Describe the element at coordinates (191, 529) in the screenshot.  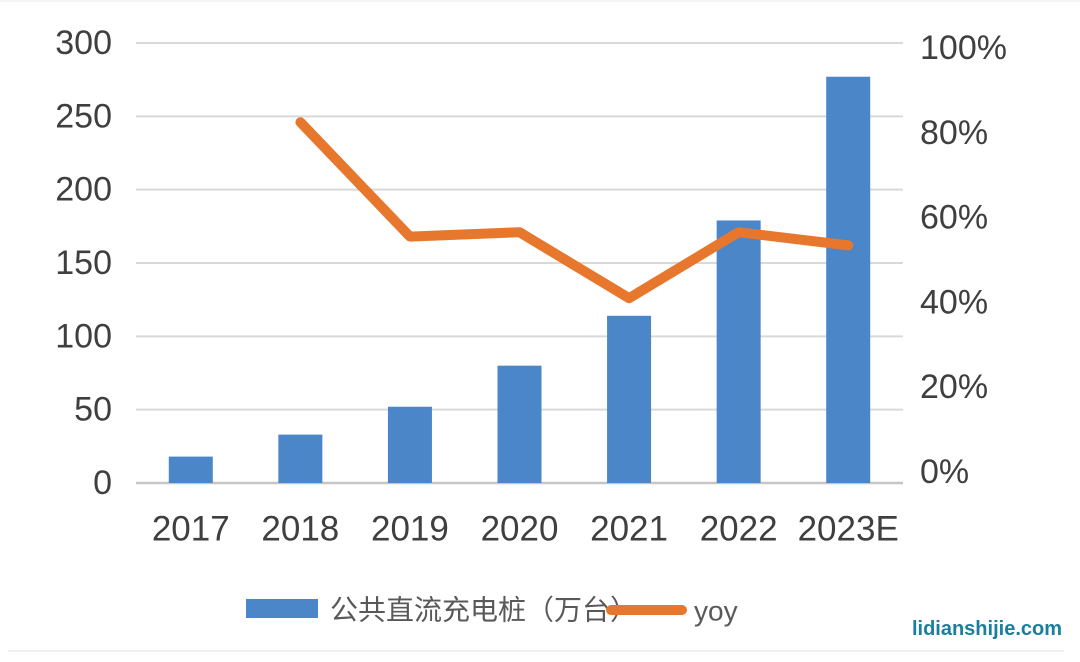
I see `x-axis-label-2017: 2017` at that location.